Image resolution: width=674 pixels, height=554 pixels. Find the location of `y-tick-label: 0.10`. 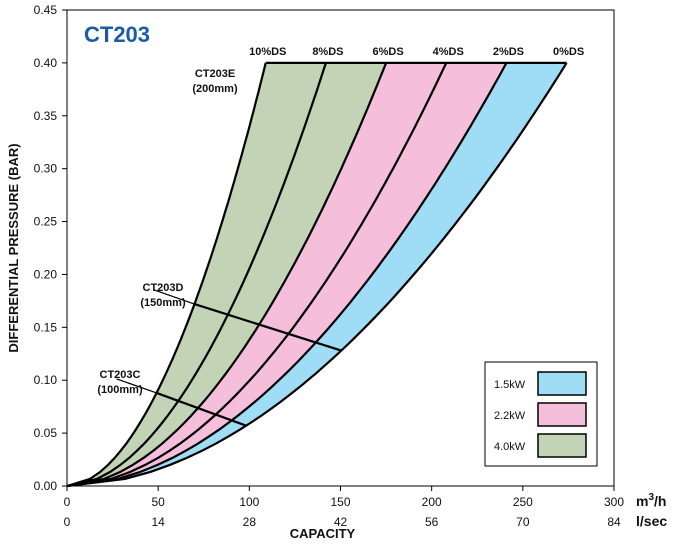

y-tick-label: 0.10 is located at coordinates (46, 380).